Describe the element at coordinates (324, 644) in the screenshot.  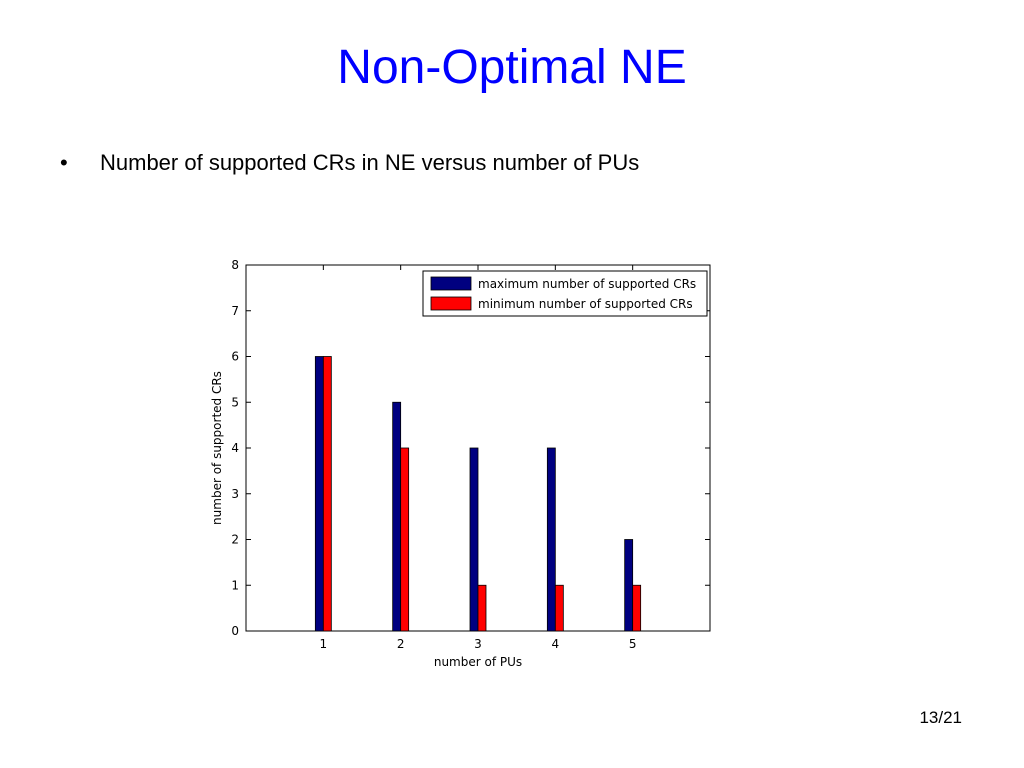
I see `x-tick-label: 1` at that location.